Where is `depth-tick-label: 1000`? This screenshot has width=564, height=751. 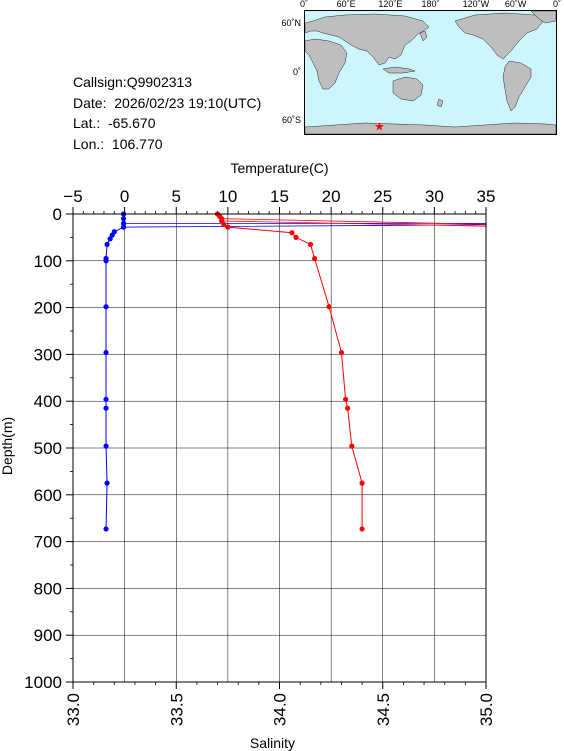 depth-tick-label: 1000 is located at coordinates (43, 682).